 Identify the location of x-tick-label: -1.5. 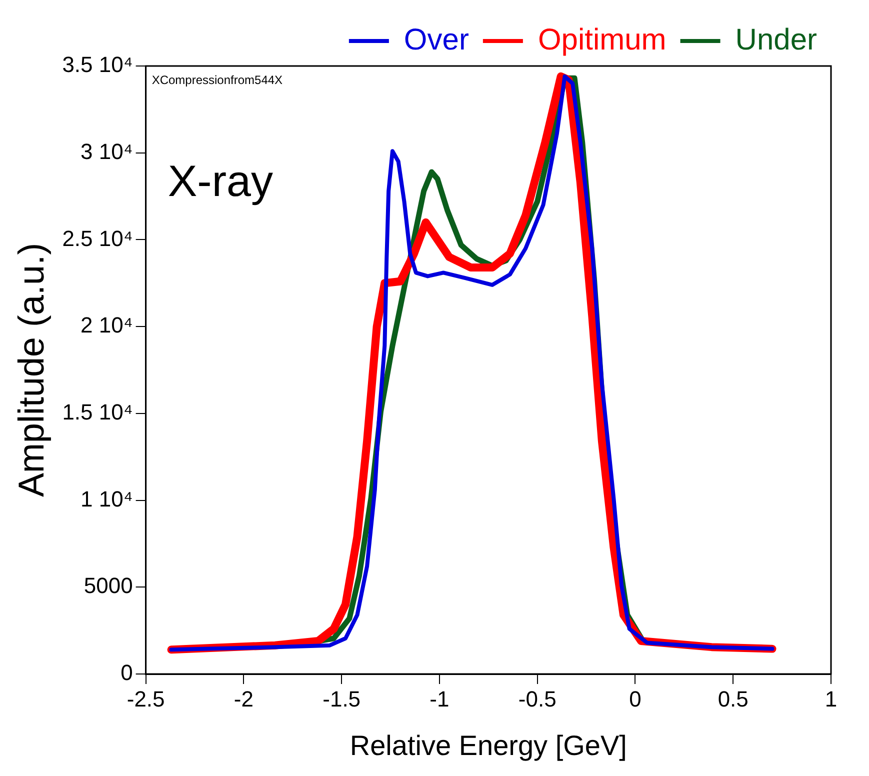
(341, 699).